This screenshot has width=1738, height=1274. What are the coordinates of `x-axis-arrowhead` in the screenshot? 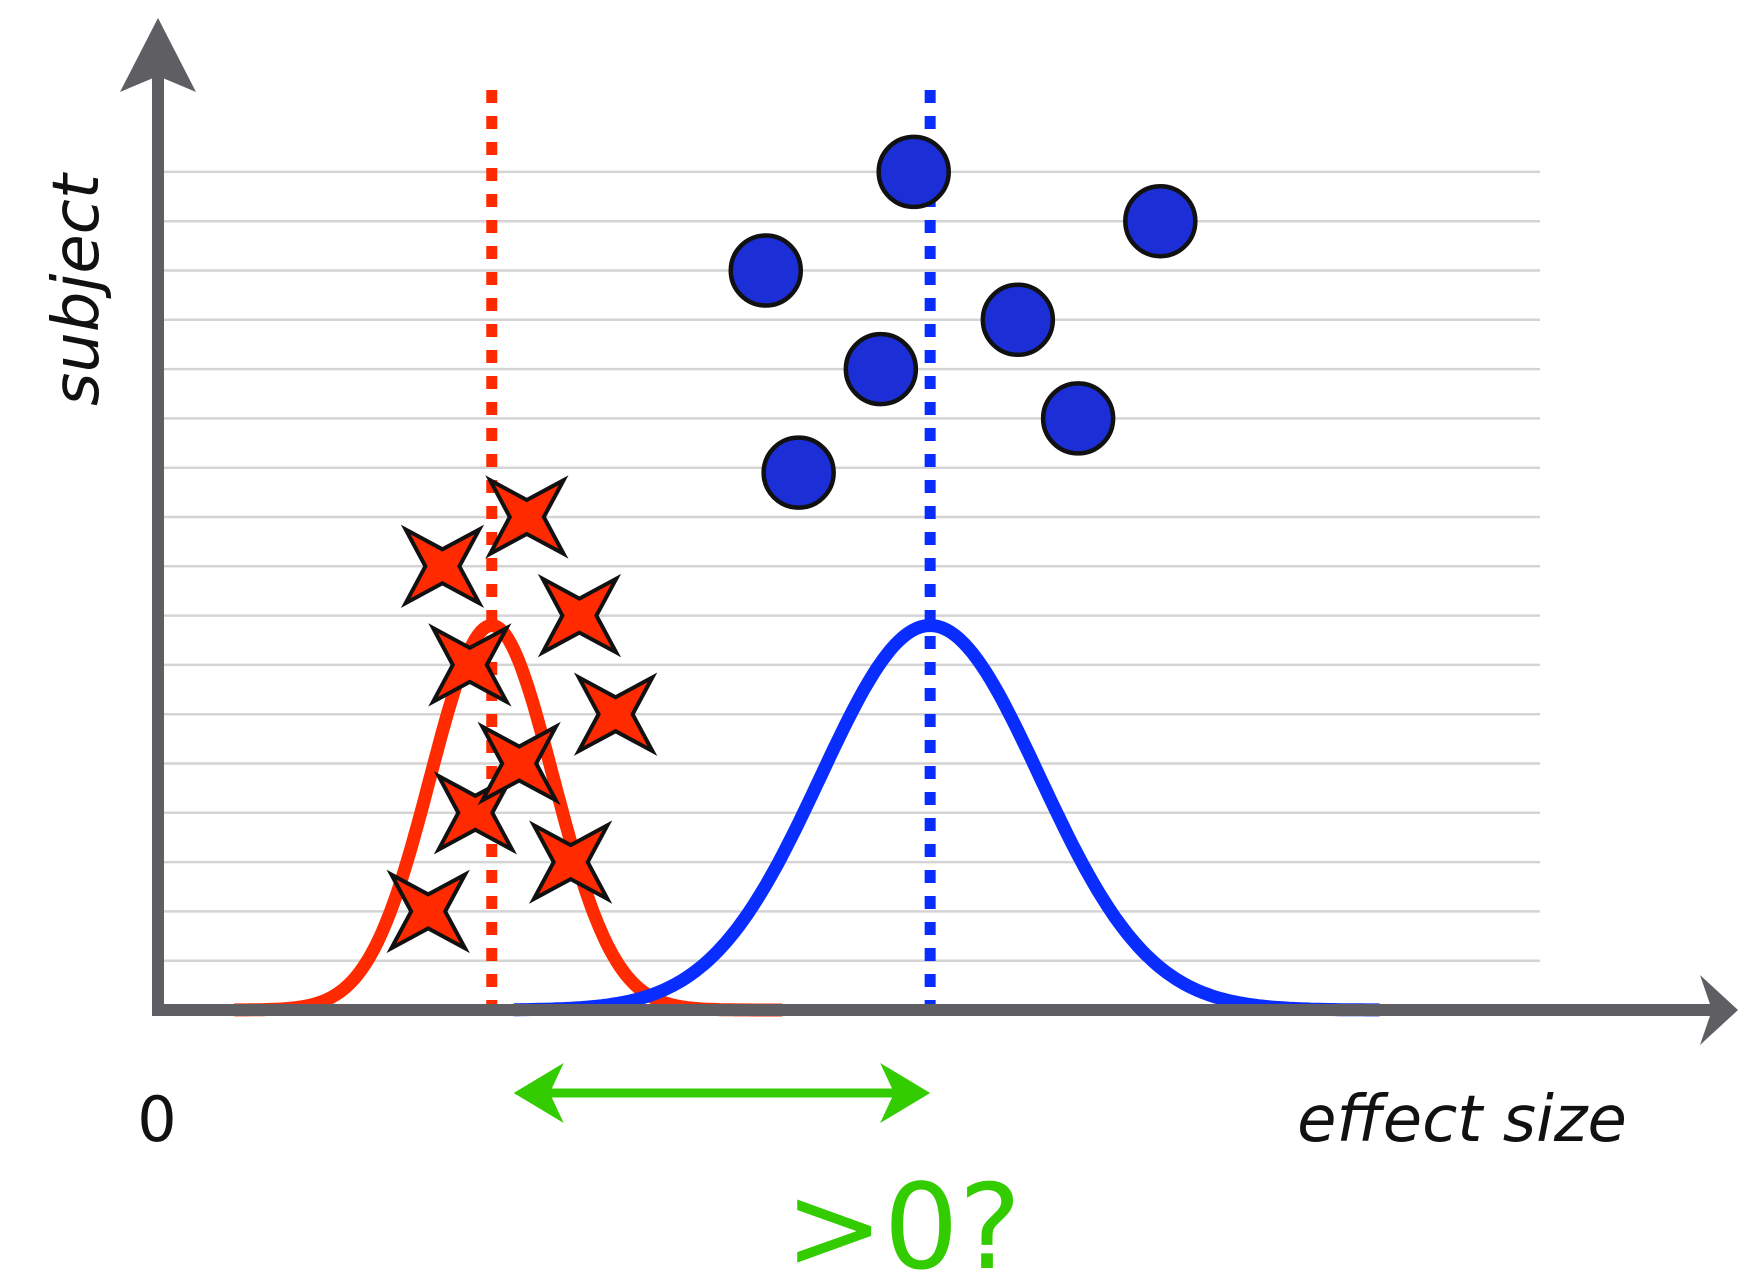 It's located at (1719, 1010).